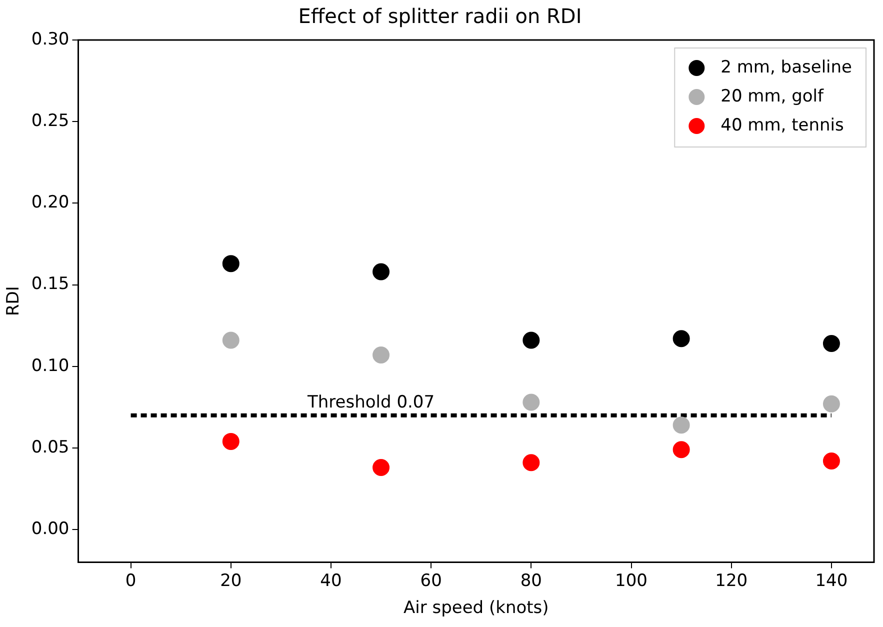 The height and width of the screenshot is (627, 883). Describe the element at coordinates (331, 580) in the screenshot. I see `x-tick-label: 40` at that location.